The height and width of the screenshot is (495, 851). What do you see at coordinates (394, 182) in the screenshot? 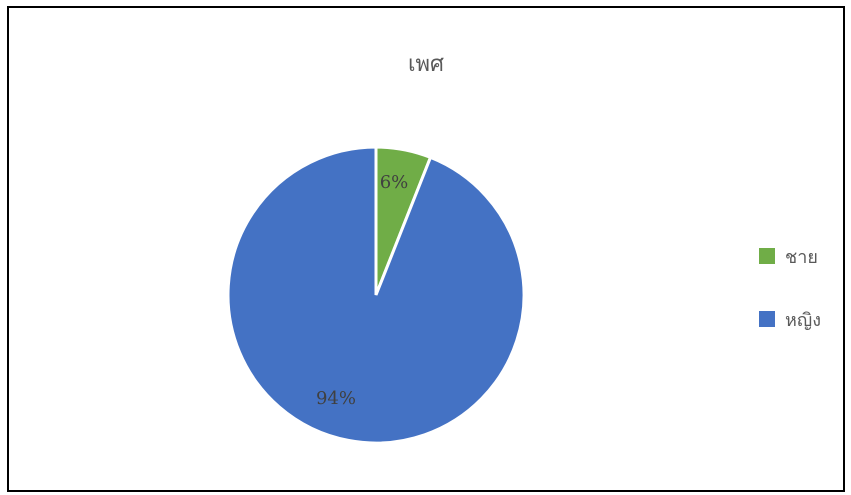
I see `data-label-male: 6%` at bounding box center [394, 182].